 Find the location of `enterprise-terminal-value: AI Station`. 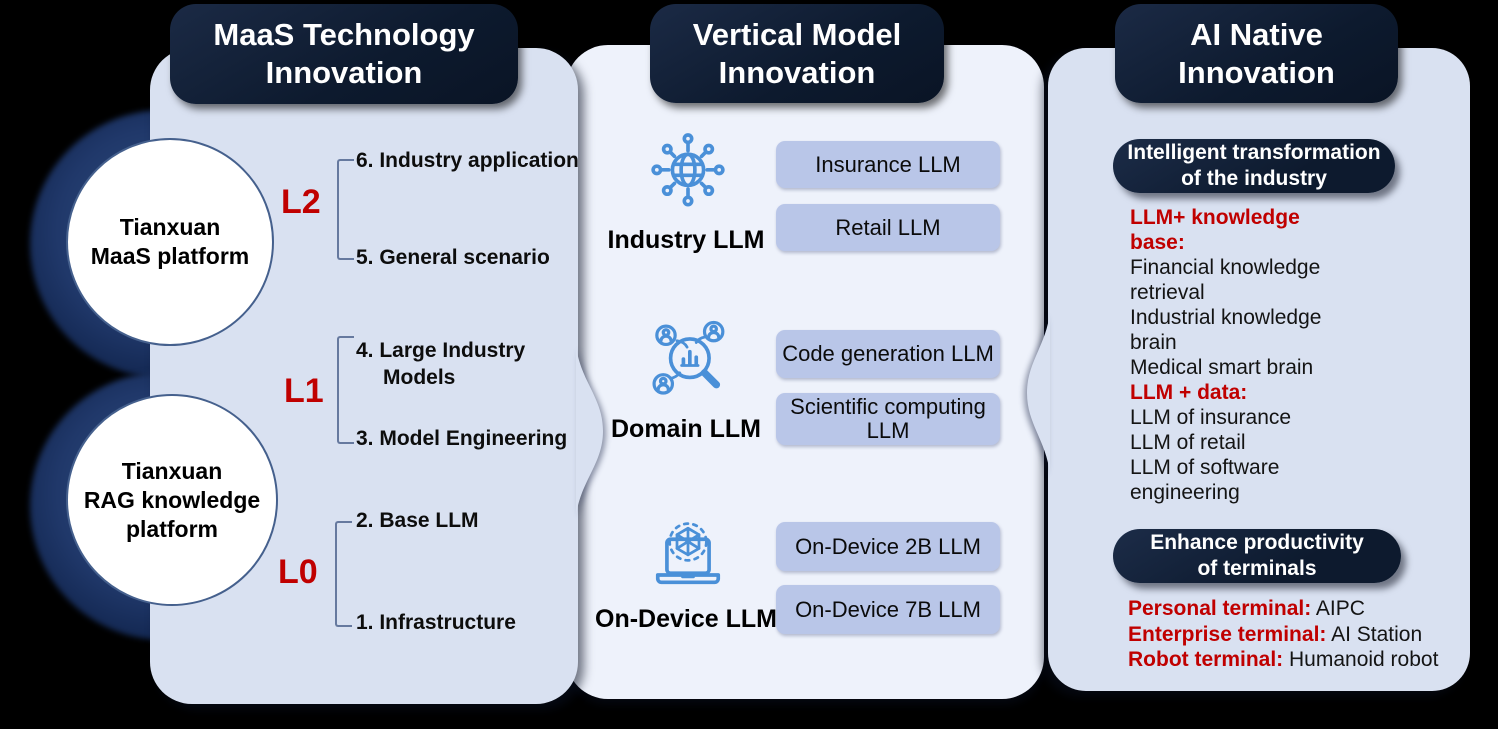

enterprise-terminal-value: AI Station is located at coordinates (1374, 634).